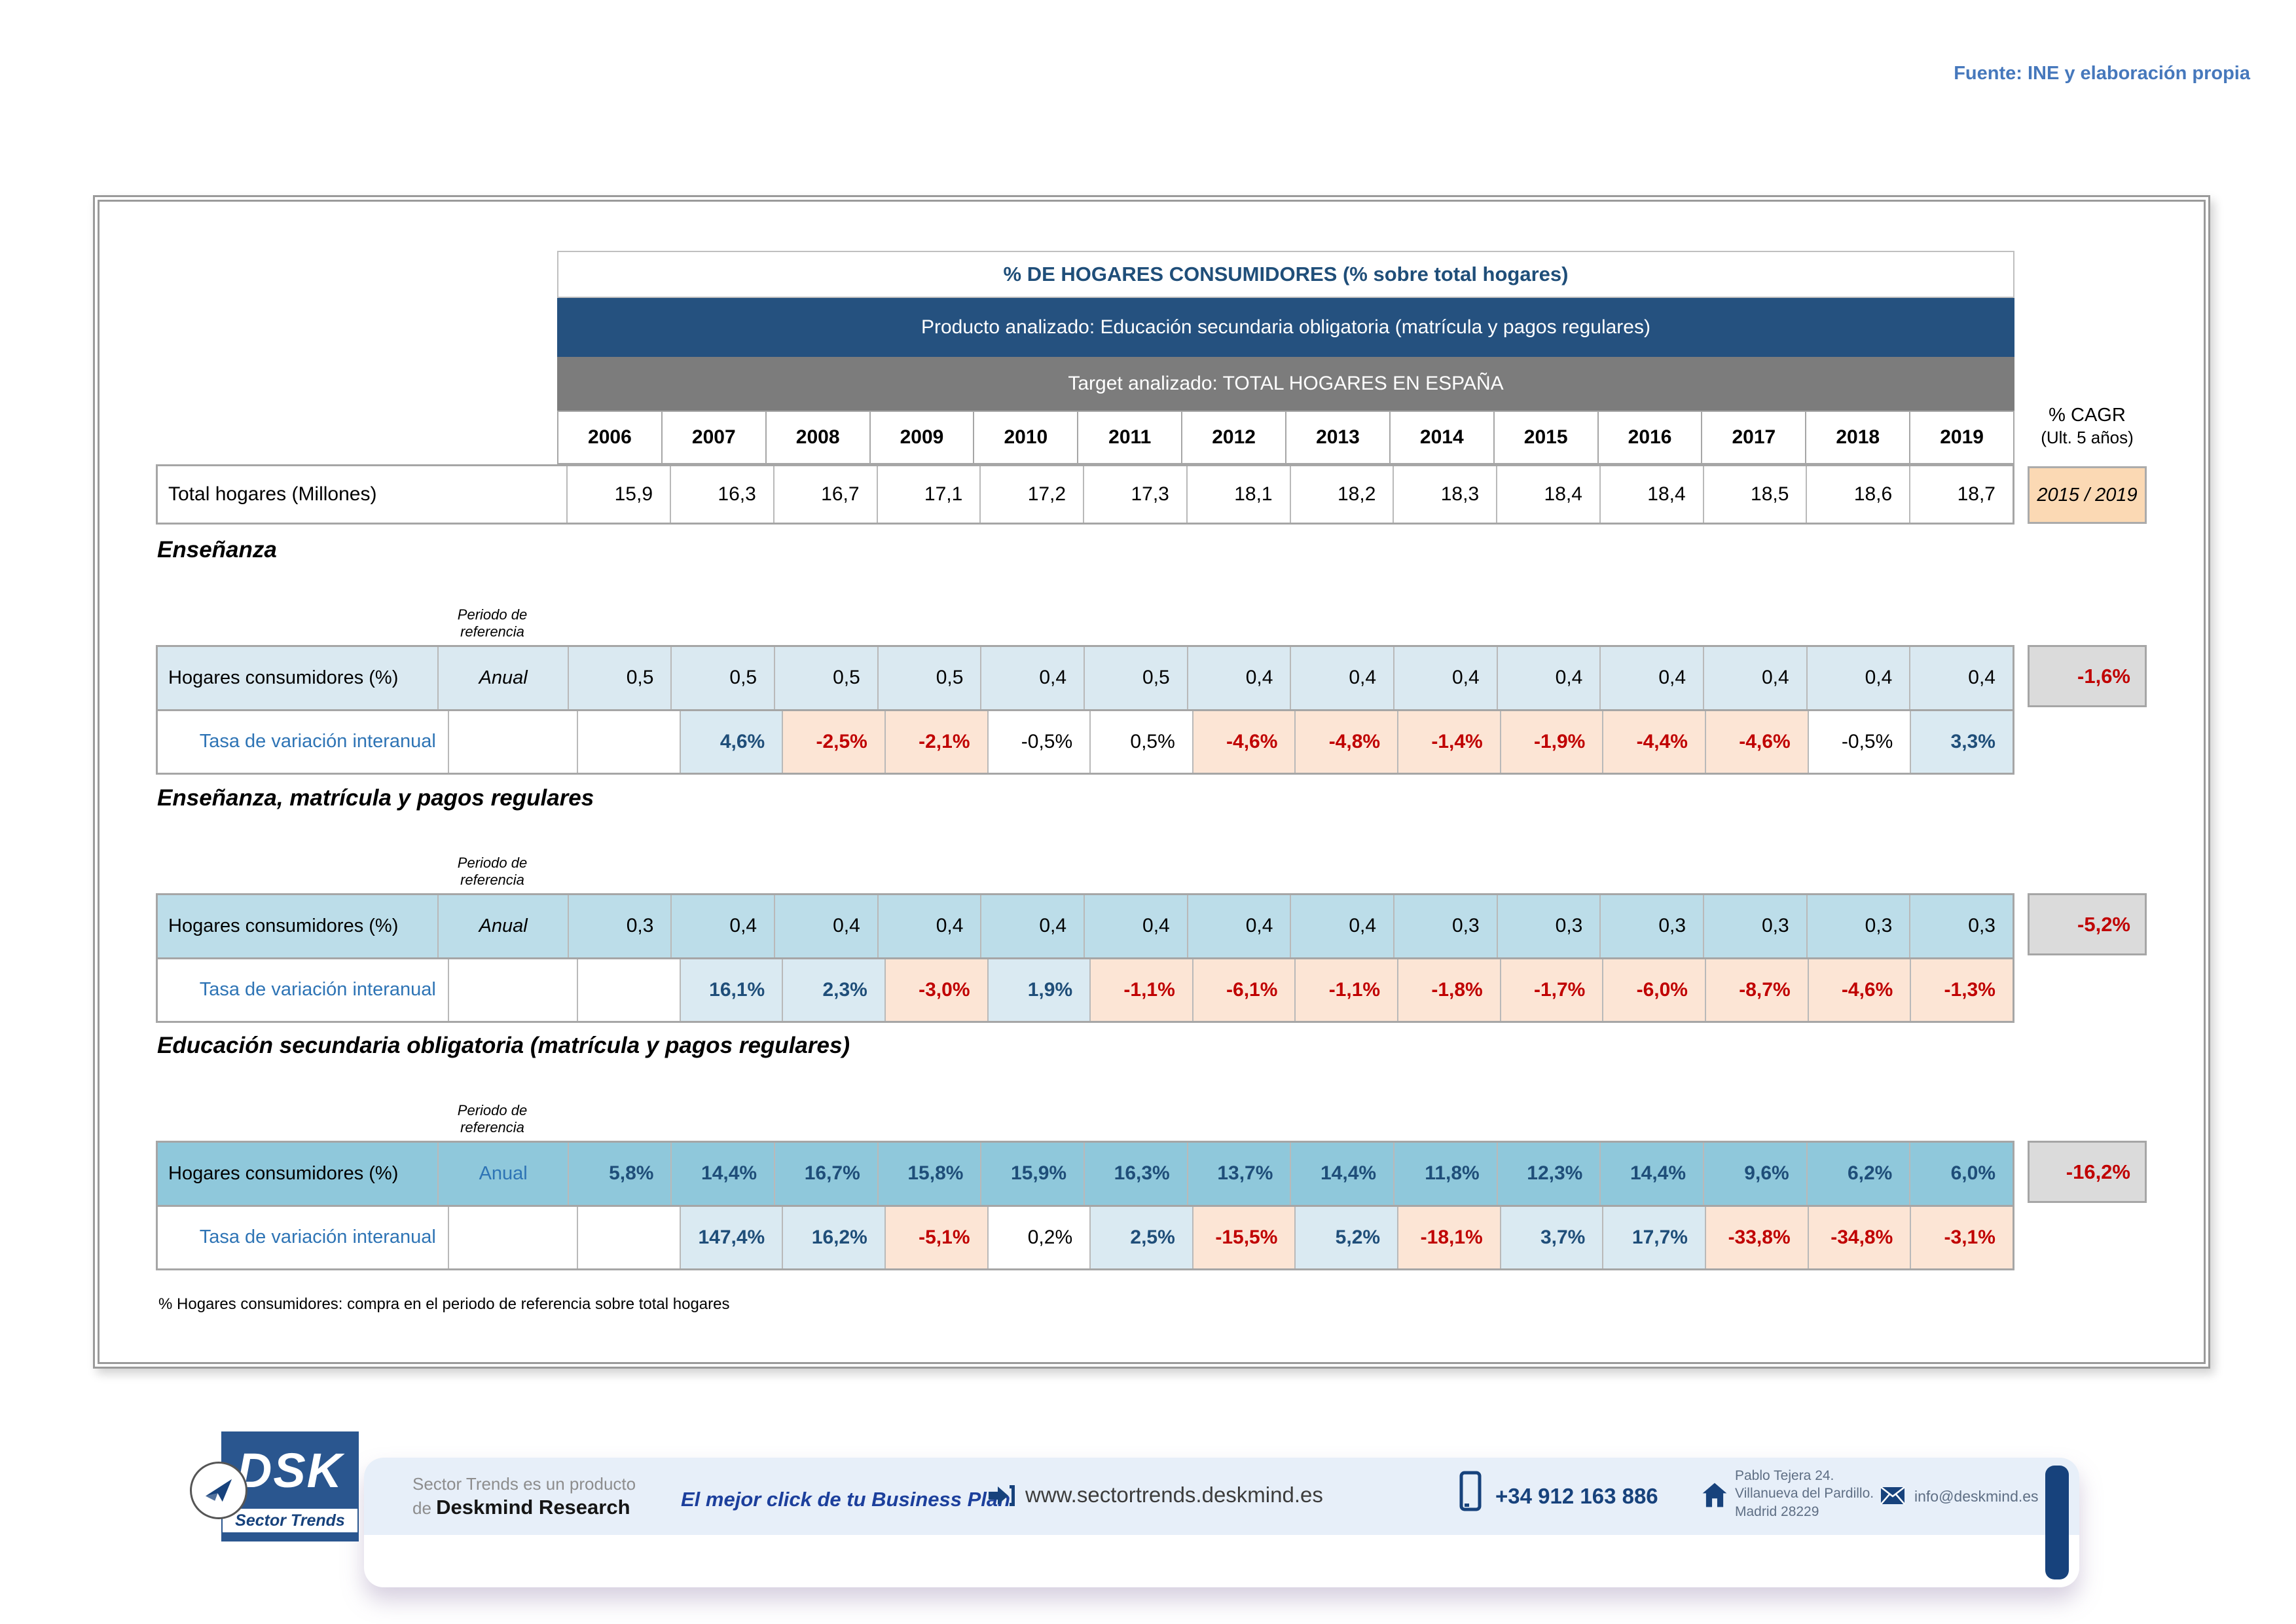 The width and height of the screenshot is (2296, 1624). What do you see at coordinates (1961, 437) in the screenshot?
I see `year-header-cell: 2019` at bounding box center [1961, 437].